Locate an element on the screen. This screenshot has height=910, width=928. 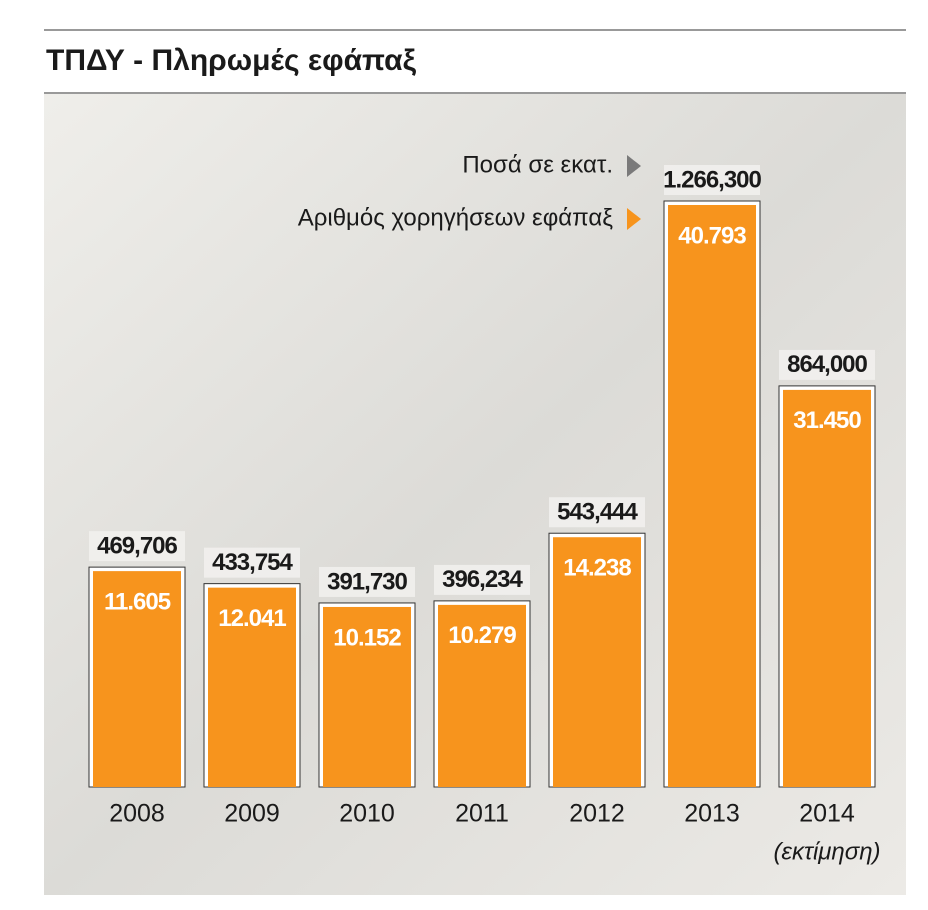
amount-label: 469,706 is located at coordinates (137, 545).